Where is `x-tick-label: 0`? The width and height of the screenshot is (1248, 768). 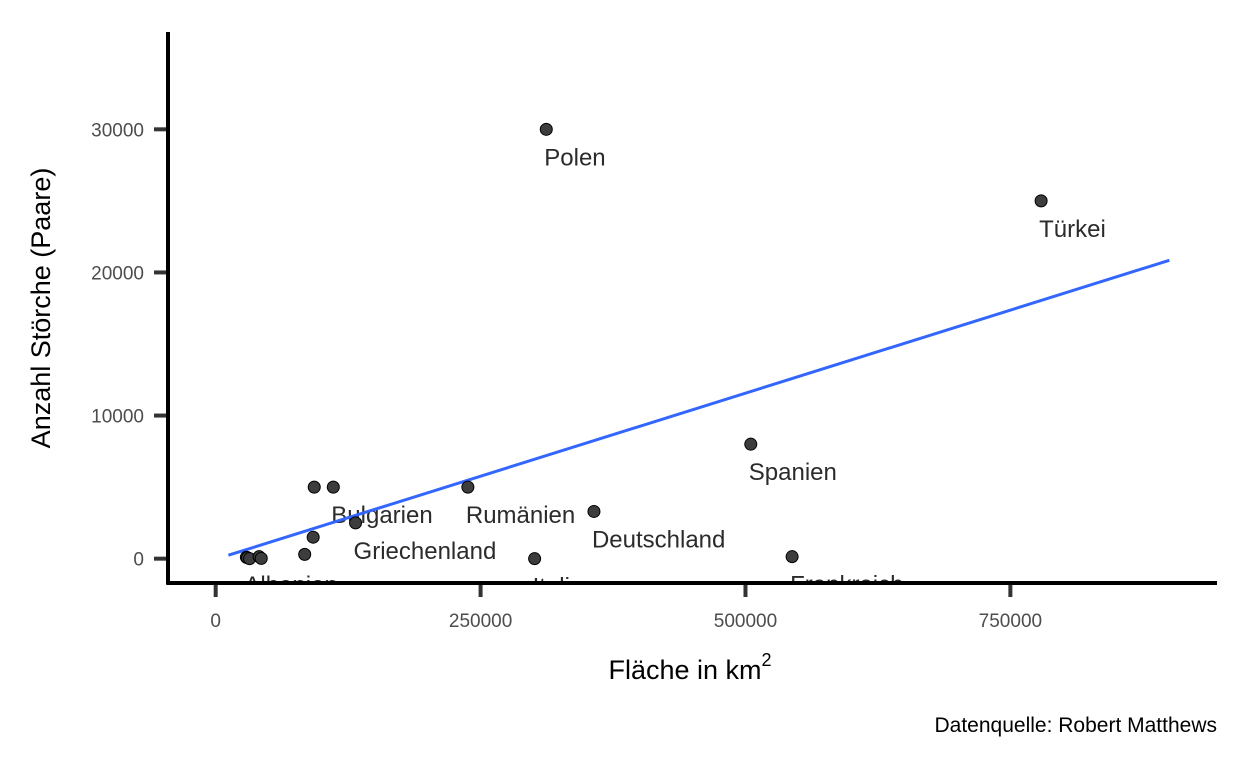
x-tick-label: 0 is located at coordinates (215, 621).